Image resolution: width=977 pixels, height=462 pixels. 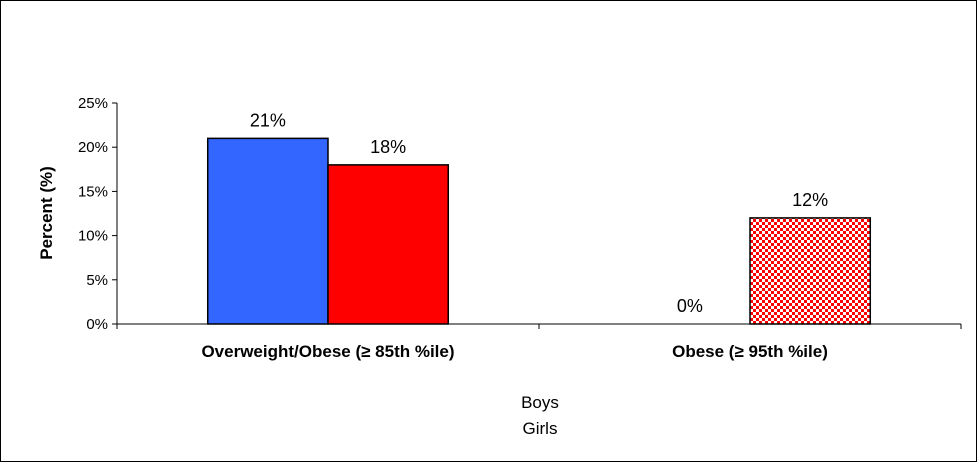 What do you see at coordinates (97, 280) in the screenshot?
I see `y-tick-label: 5%` at bounding box center [97, 280].